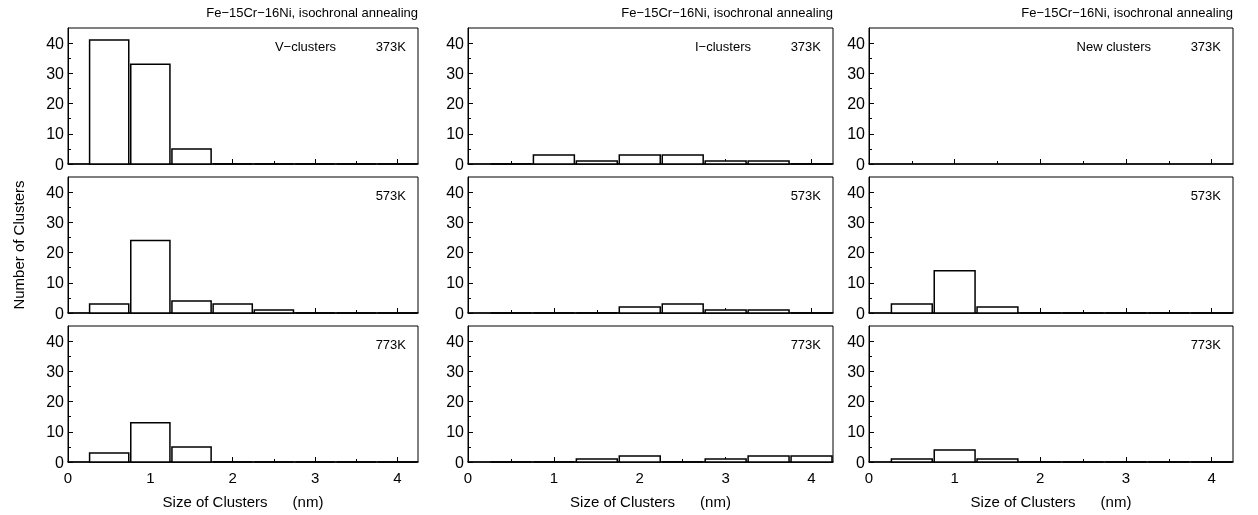 Image resolution: width=1258 pixels, height=515 pixels. Describe the element at coordinates (18, 245) in the screenshot. I see `y-axis-title: Number of Clusters` at that location.